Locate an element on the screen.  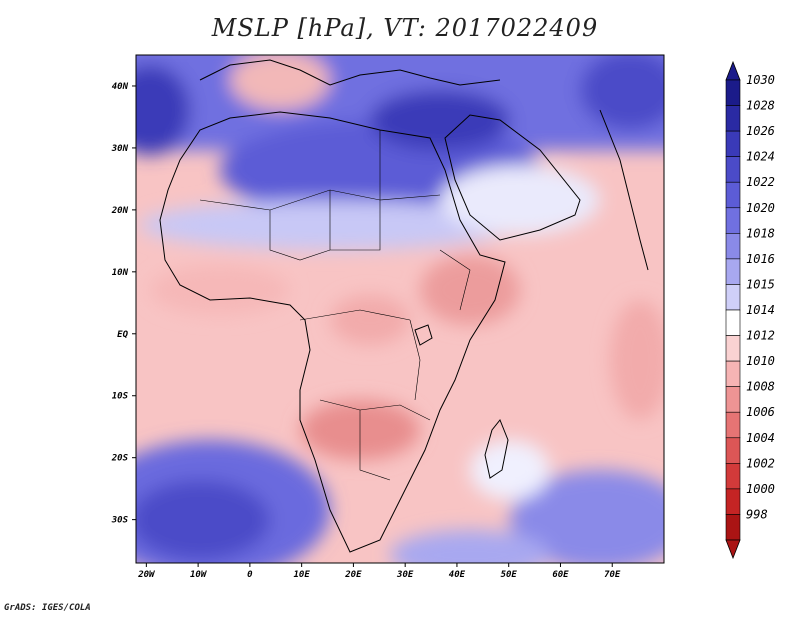
colorbar-label: 1015 is located at coordinates (760, 284).